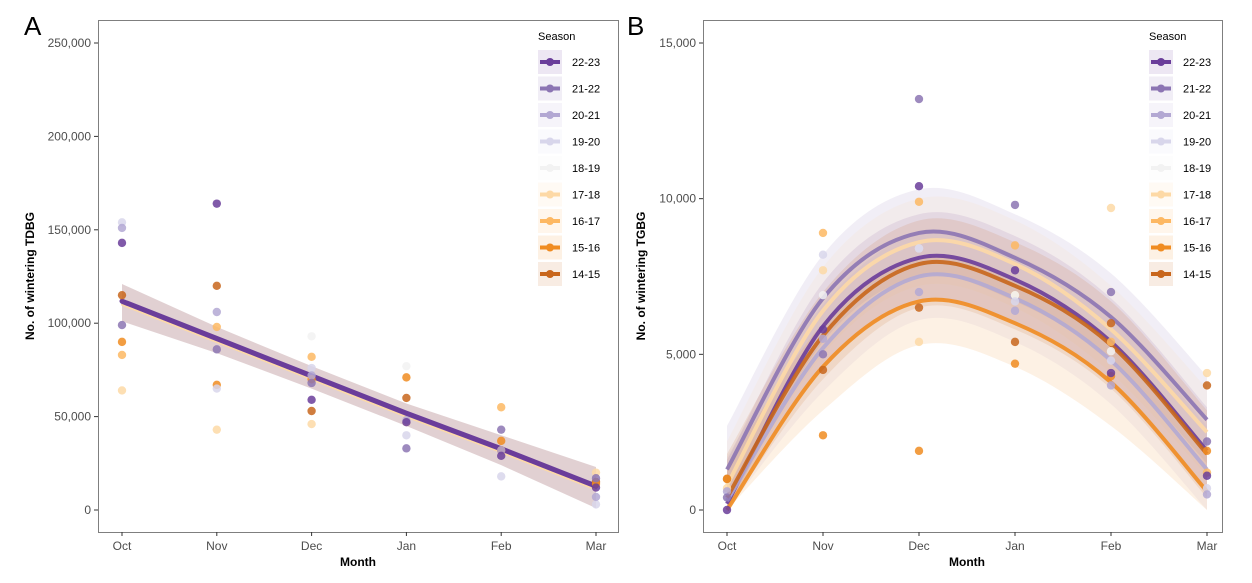  What do you see at coordinates (70, 136) in the screenshot?
I see `y-tick-label: 200,000` at bounding box center [70, 136].